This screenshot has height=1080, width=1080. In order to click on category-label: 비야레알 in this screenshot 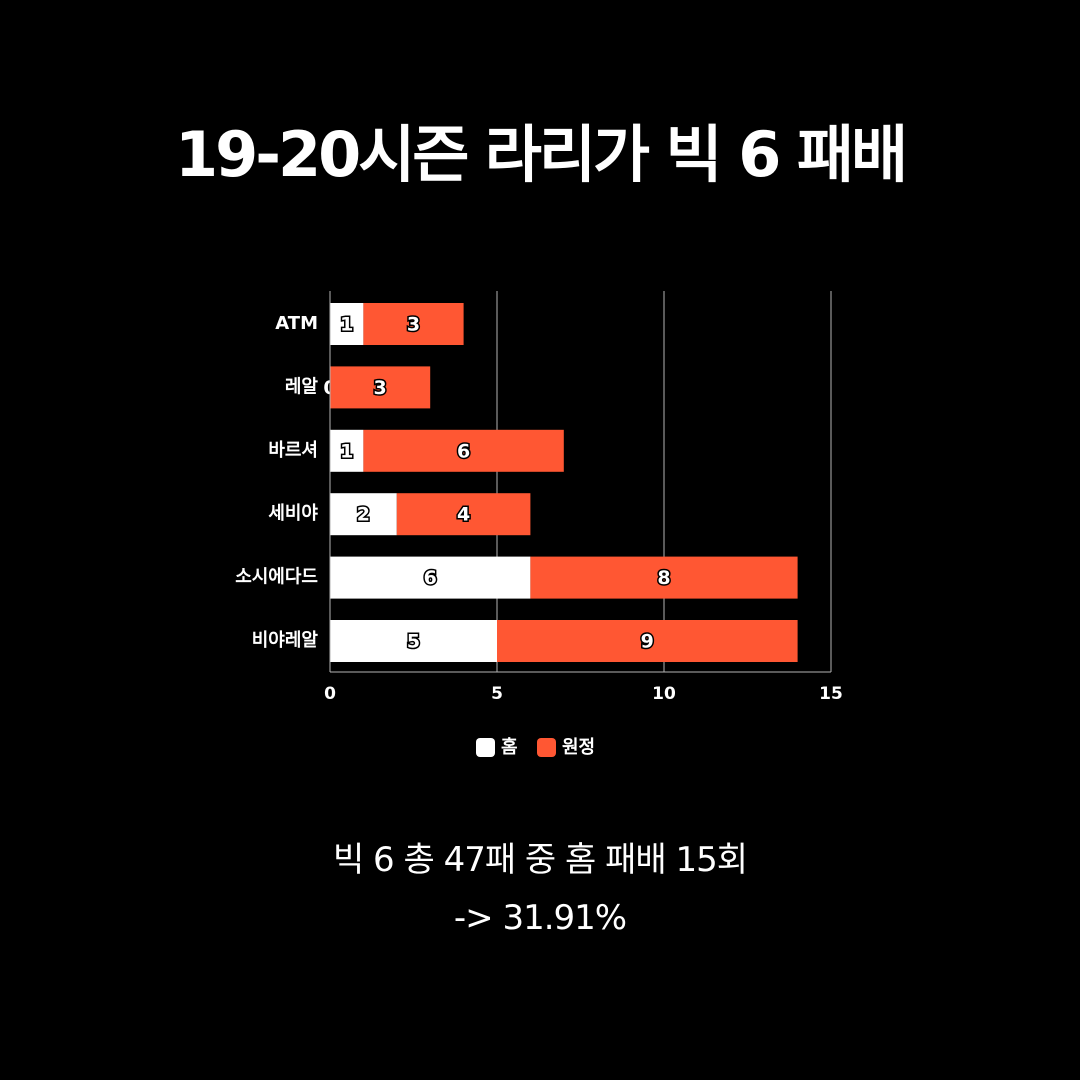, I will do `click(285, 640)`.